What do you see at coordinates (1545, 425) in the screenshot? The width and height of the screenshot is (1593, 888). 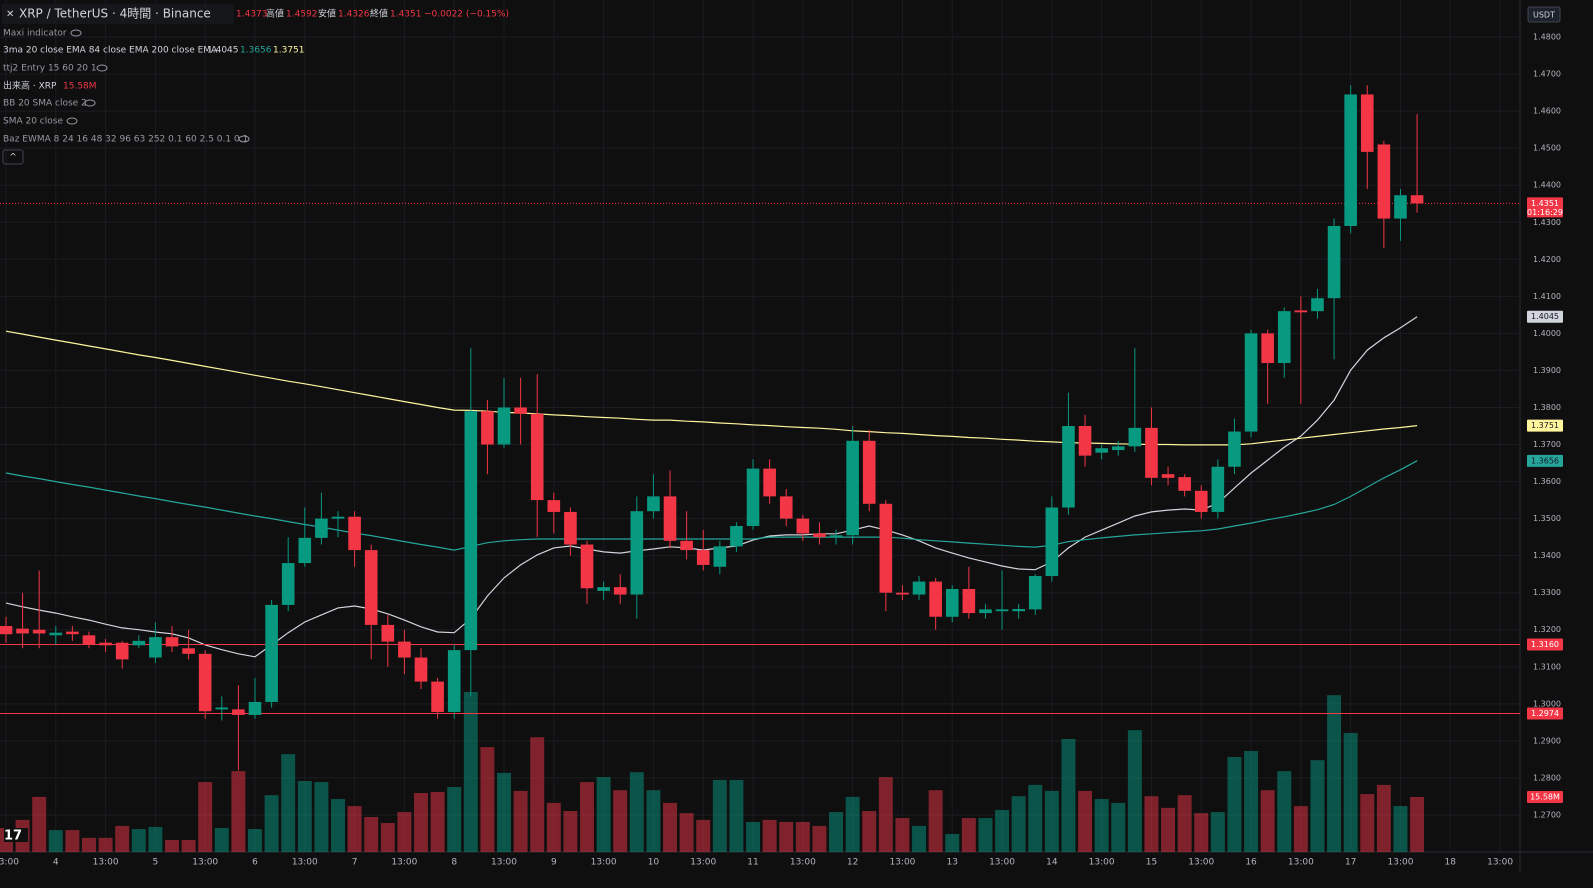 I see `ma-label: 1.3751` at bounding box center [1545, 425].